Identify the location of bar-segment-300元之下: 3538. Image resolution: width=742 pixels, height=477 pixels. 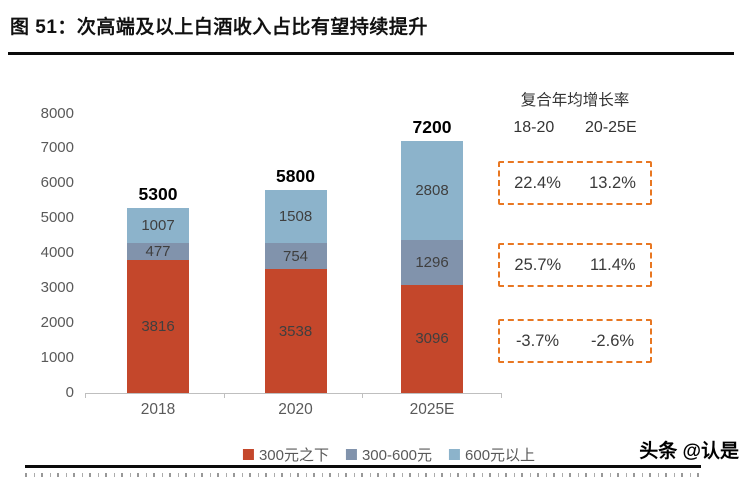
(295, 331).